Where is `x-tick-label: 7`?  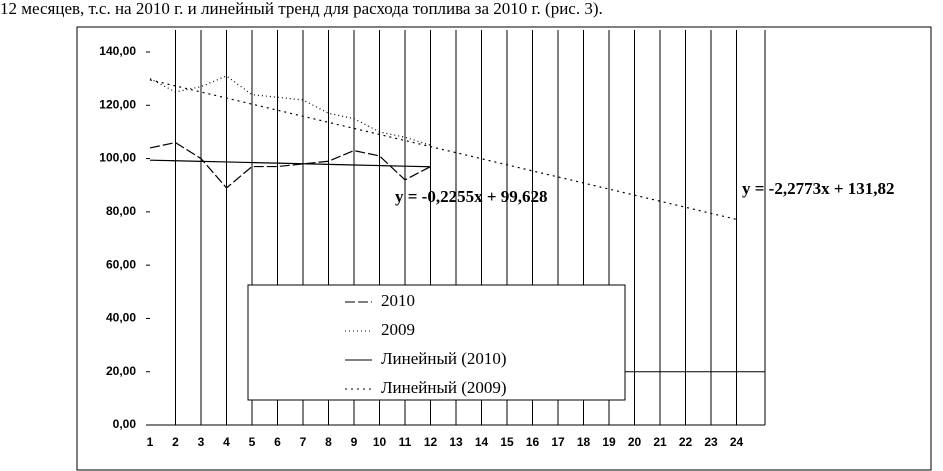 x-tick-label: 7 is located at coordinates (303, 442).